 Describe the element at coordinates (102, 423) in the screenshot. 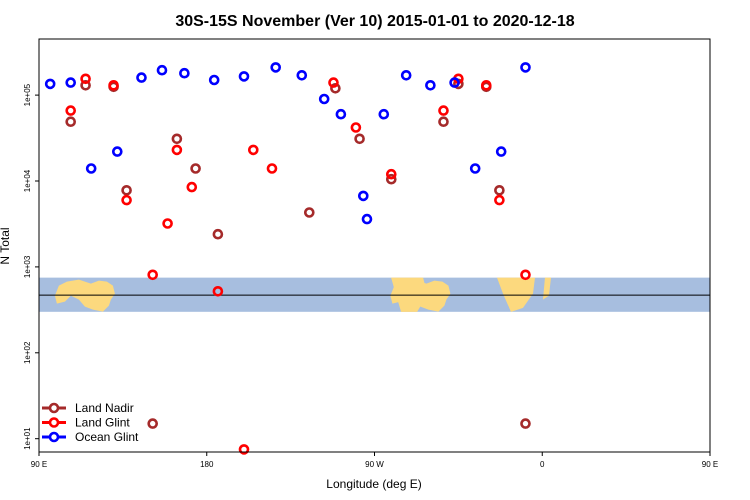

I see `legend-label-land-glint: Land Glint` at that location.